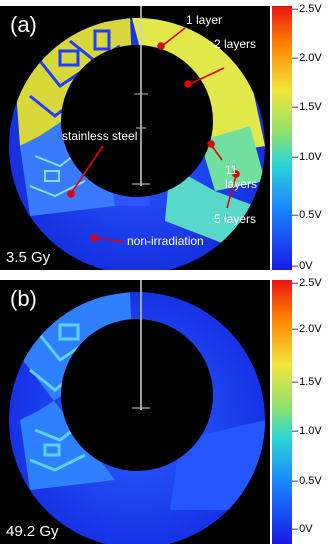 This screenshot has width=332, height=544. What do you see at coordinates (28, 257) in the screenshot?
I see `panel-a-dose: 3.5 Gy` at bounding box center [28, 257].